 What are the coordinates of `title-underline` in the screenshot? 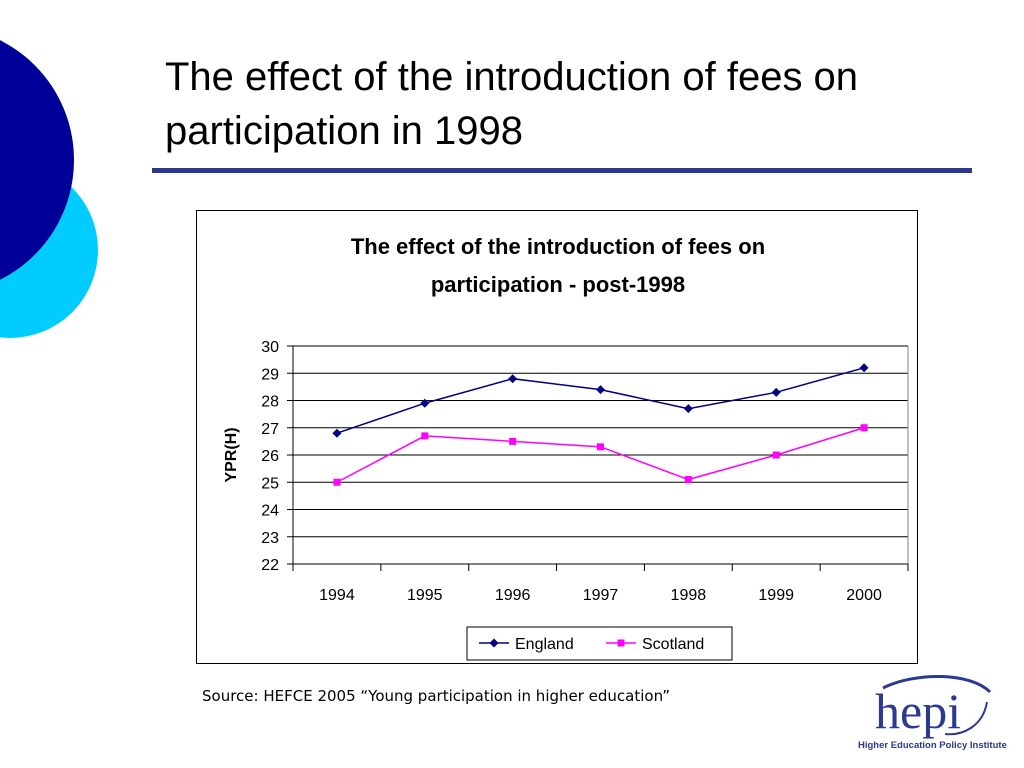 It's located at (562, 170).